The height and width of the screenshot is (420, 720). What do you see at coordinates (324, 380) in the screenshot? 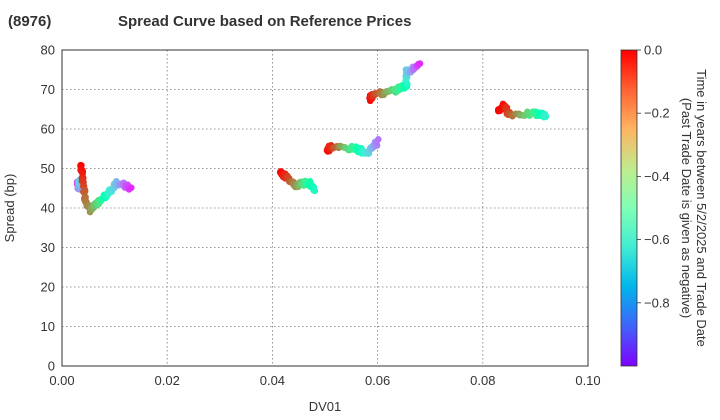
I see `x-axis-ticks: 0.00 0.02 0.04 0.06 0.08 0.10` at bounding box center [324, 380].